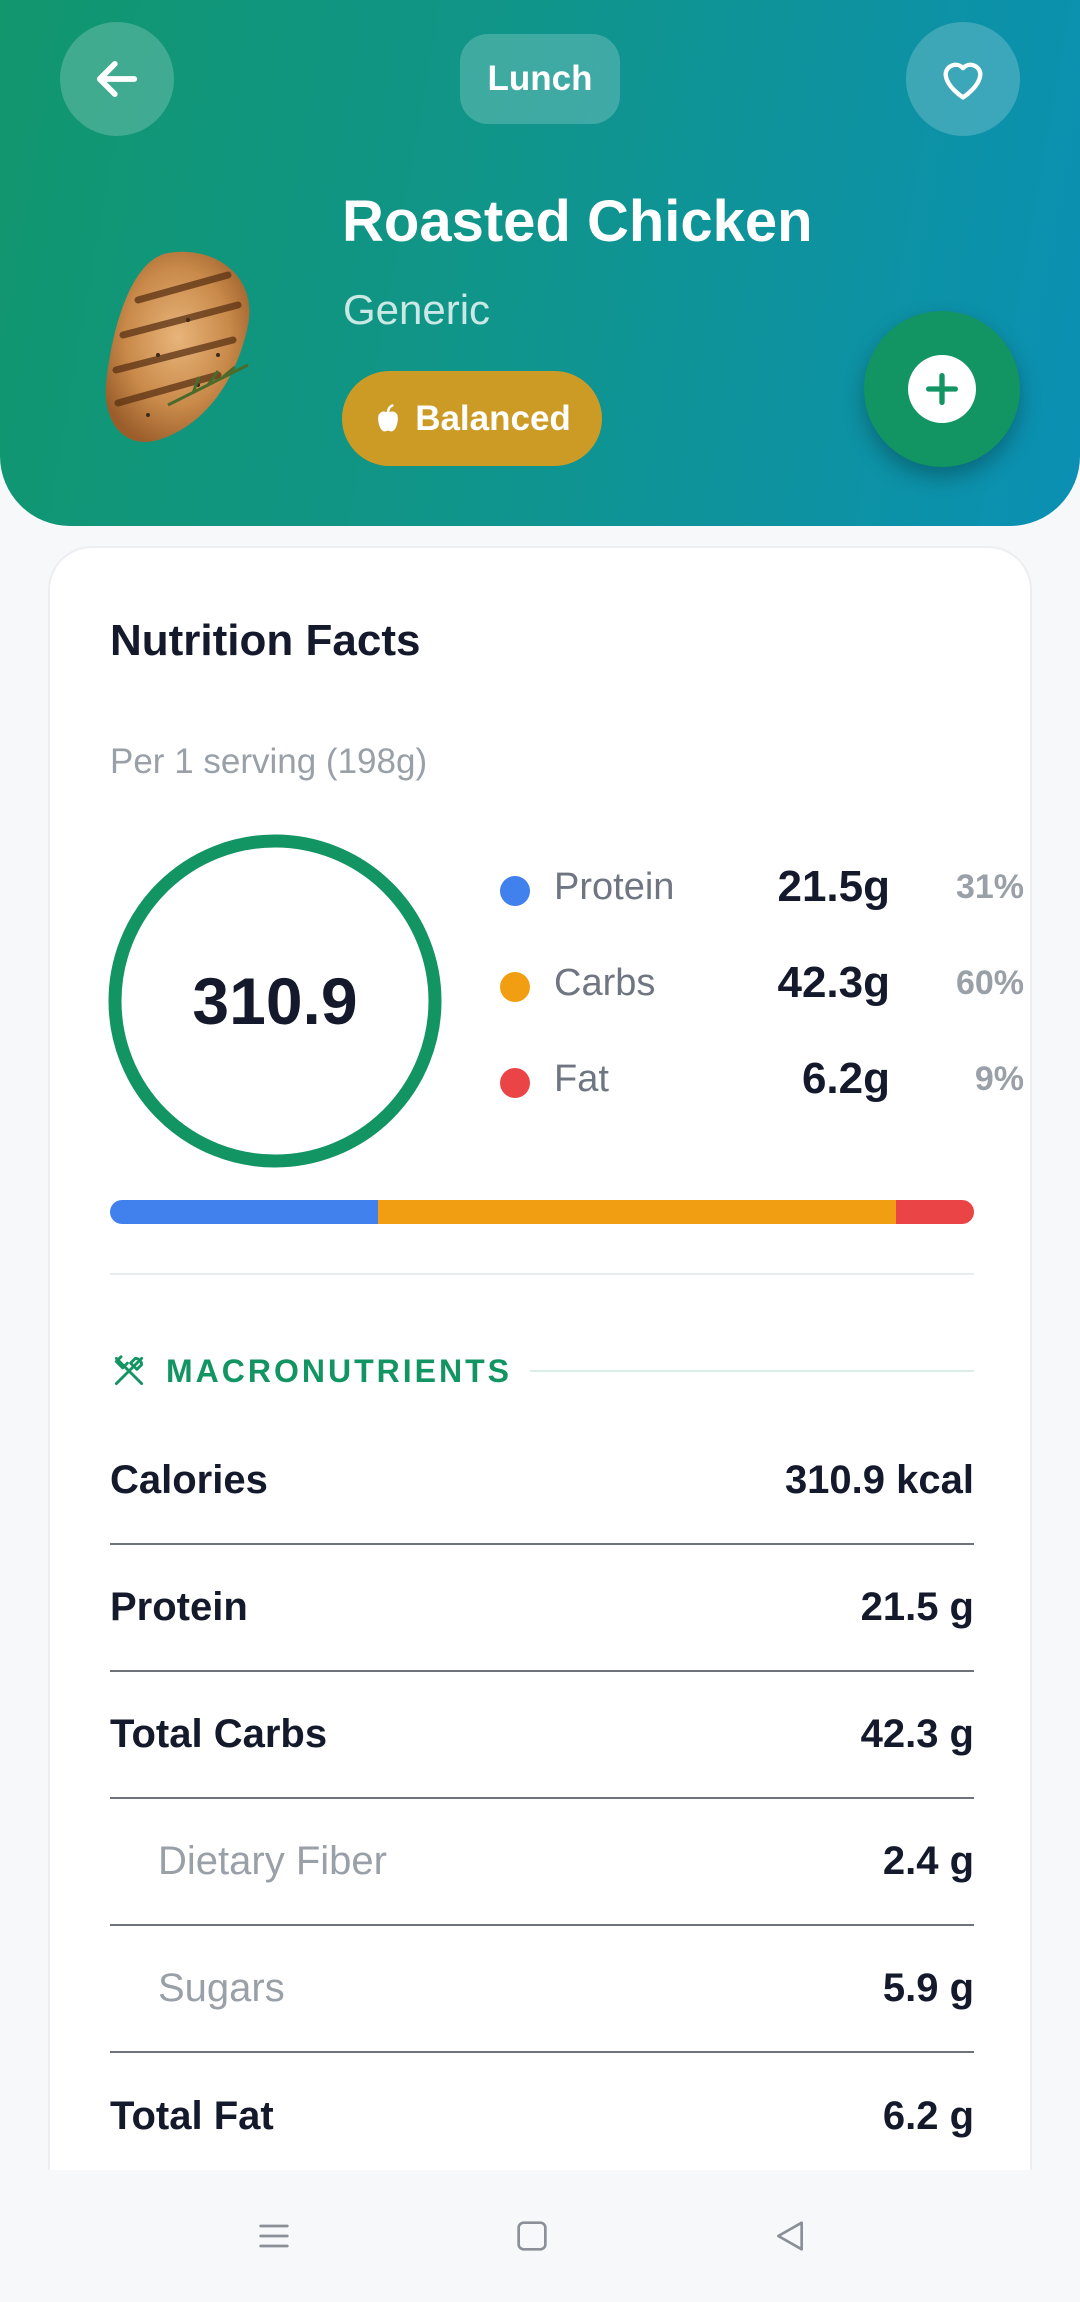 The width and height of the screenshot is (1080, 2302). What do you see at coordinates (417, 309) in the screenshot?
I see `food-brand: Generic` at bounding box center [417, 309].